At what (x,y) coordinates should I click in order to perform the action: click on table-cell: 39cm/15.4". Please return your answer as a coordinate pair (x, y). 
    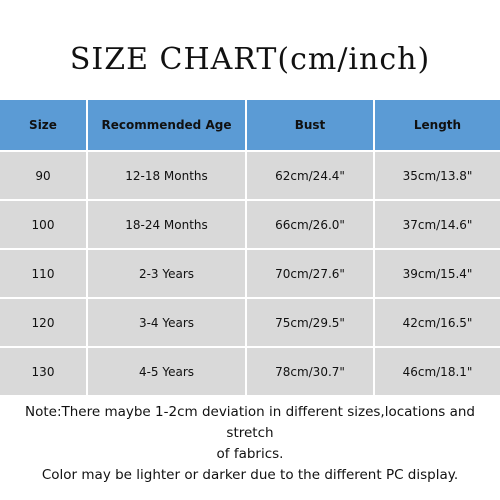
    Looking at the image, I should click on (437, 272).